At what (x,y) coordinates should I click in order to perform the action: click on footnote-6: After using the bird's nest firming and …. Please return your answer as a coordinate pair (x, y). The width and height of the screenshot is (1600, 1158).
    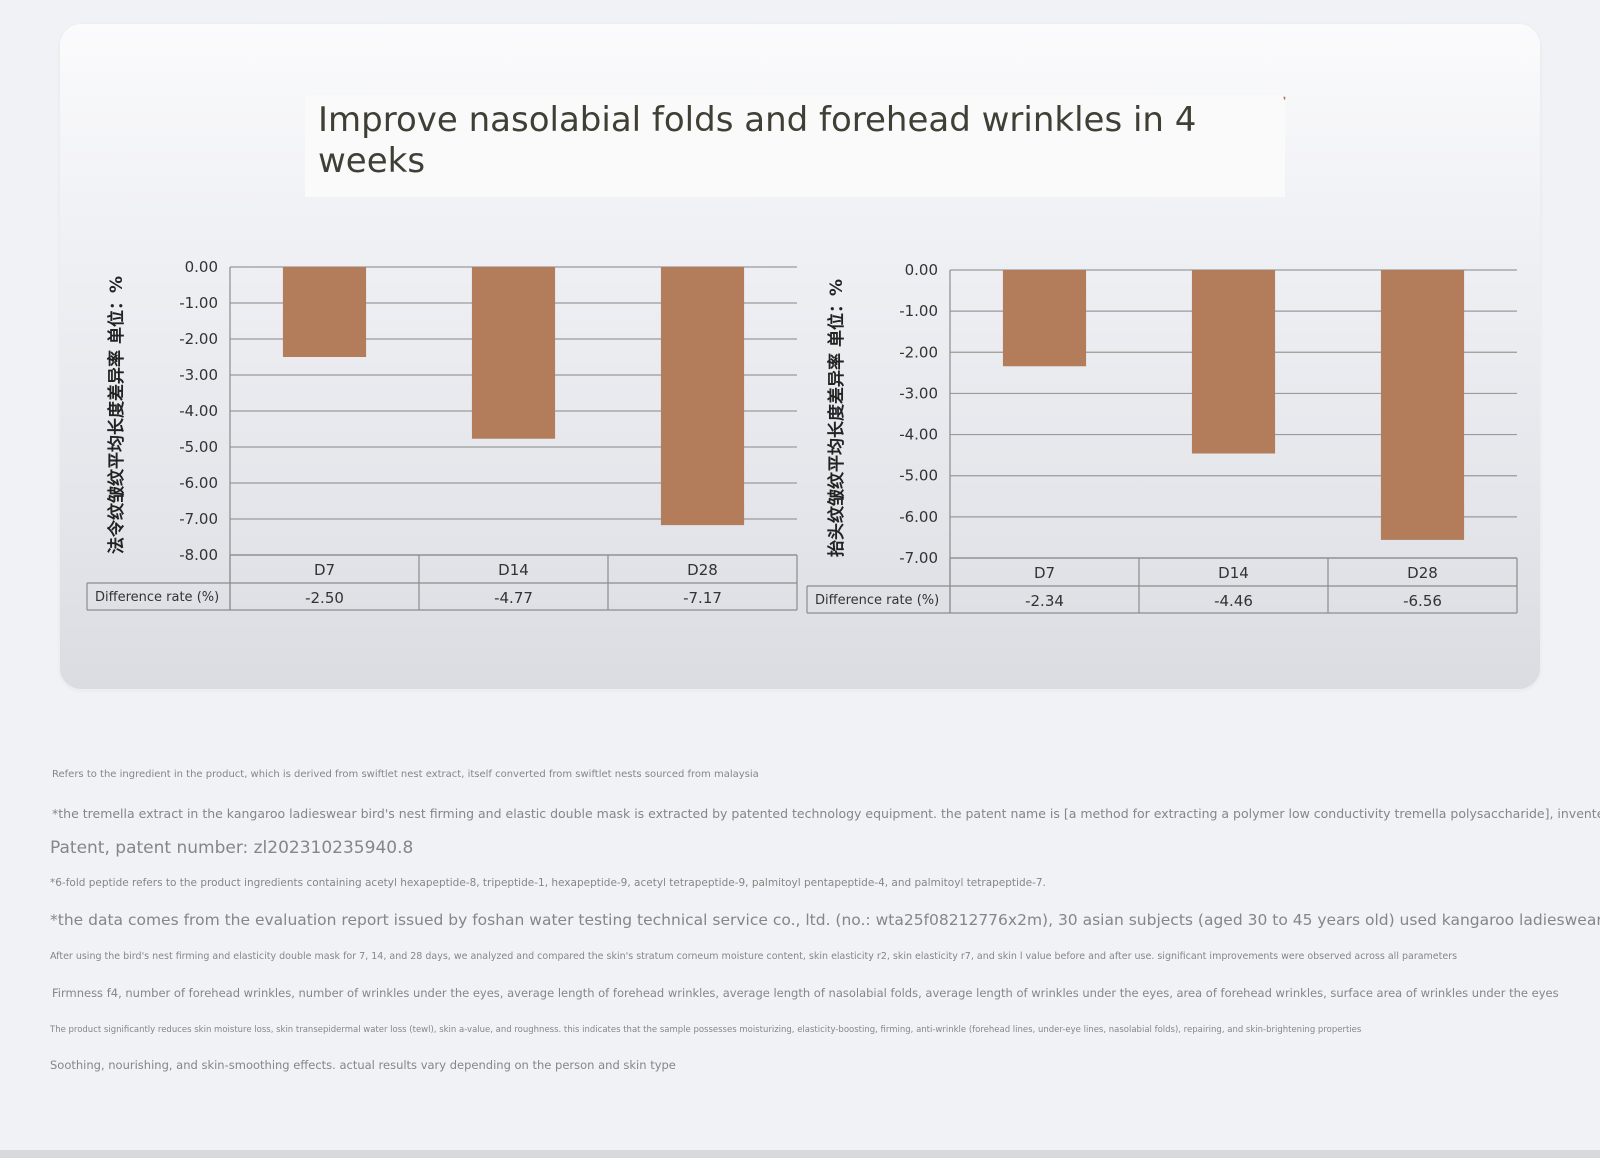
    Looking at the image, I should click on (754, 956).